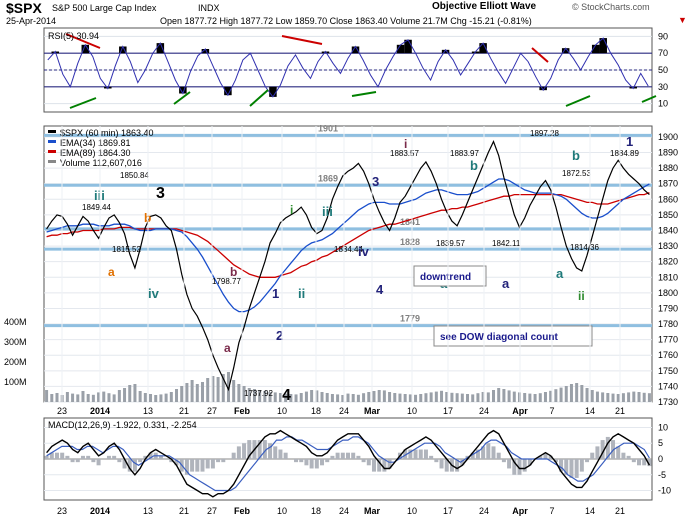 This screenshot has height=530, width=700. What do you see at coordinates (581, 296) in the screenshot?
I see `wave-label: ii` at bounding box center [581, 296].